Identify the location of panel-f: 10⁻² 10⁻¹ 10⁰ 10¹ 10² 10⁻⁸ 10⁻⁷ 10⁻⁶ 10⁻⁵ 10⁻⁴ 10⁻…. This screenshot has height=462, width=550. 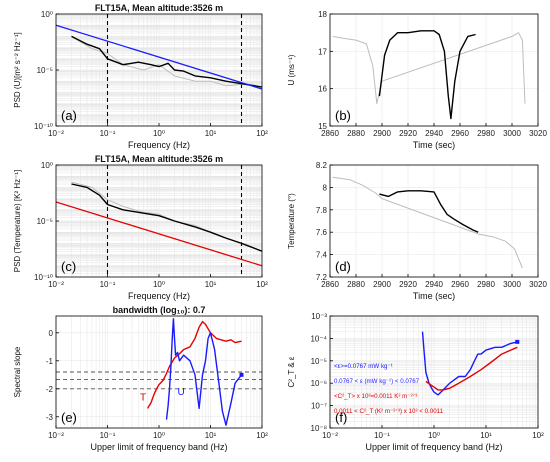
(415, 382).